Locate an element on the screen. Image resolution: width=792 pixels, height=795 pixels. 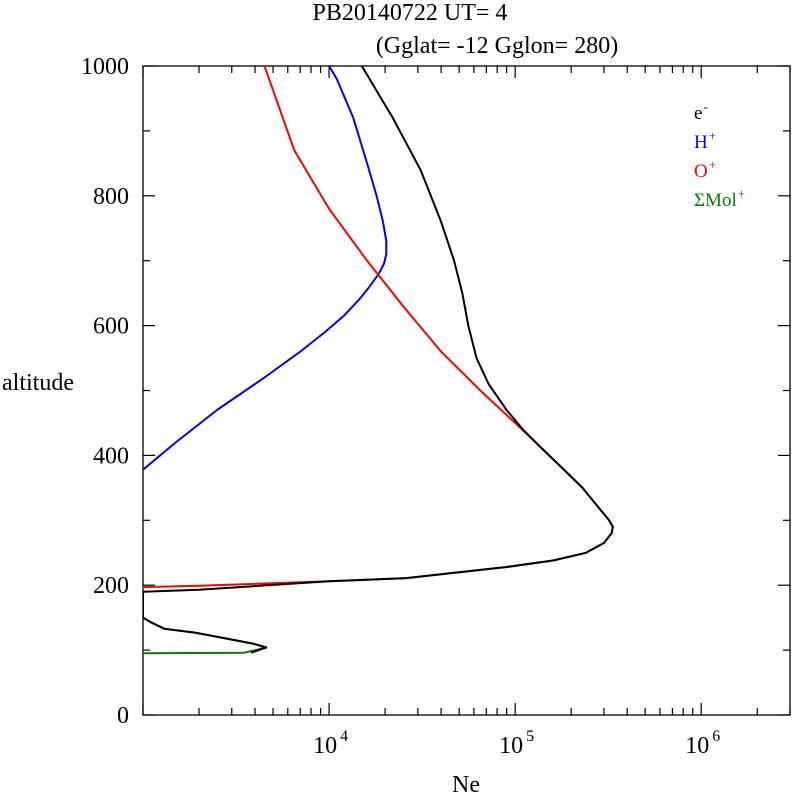
legend-entry: ΣMol is located at coordinates (715, 200).